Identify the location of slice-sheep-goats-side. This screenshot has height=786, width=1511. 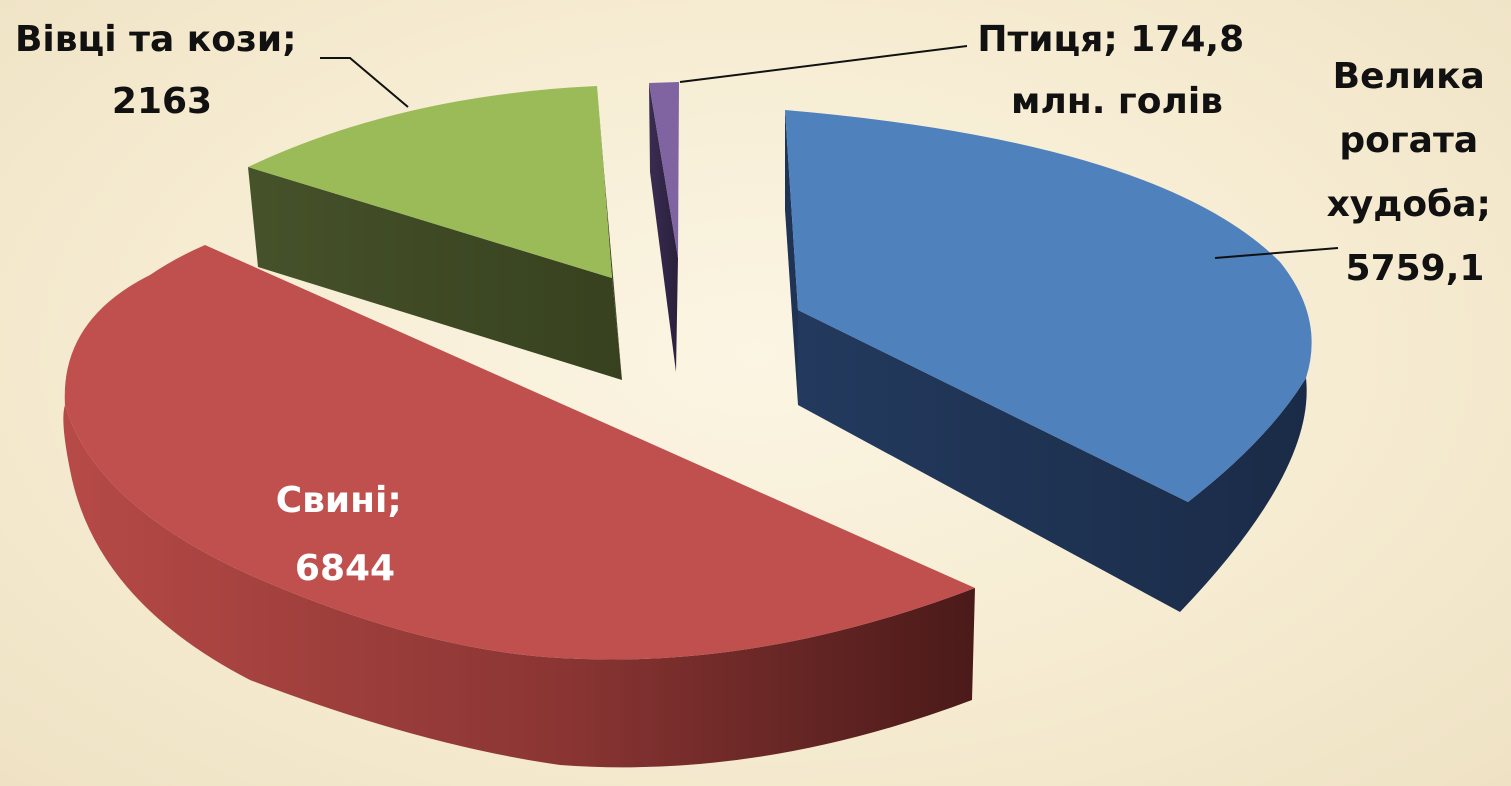
(435, 273).